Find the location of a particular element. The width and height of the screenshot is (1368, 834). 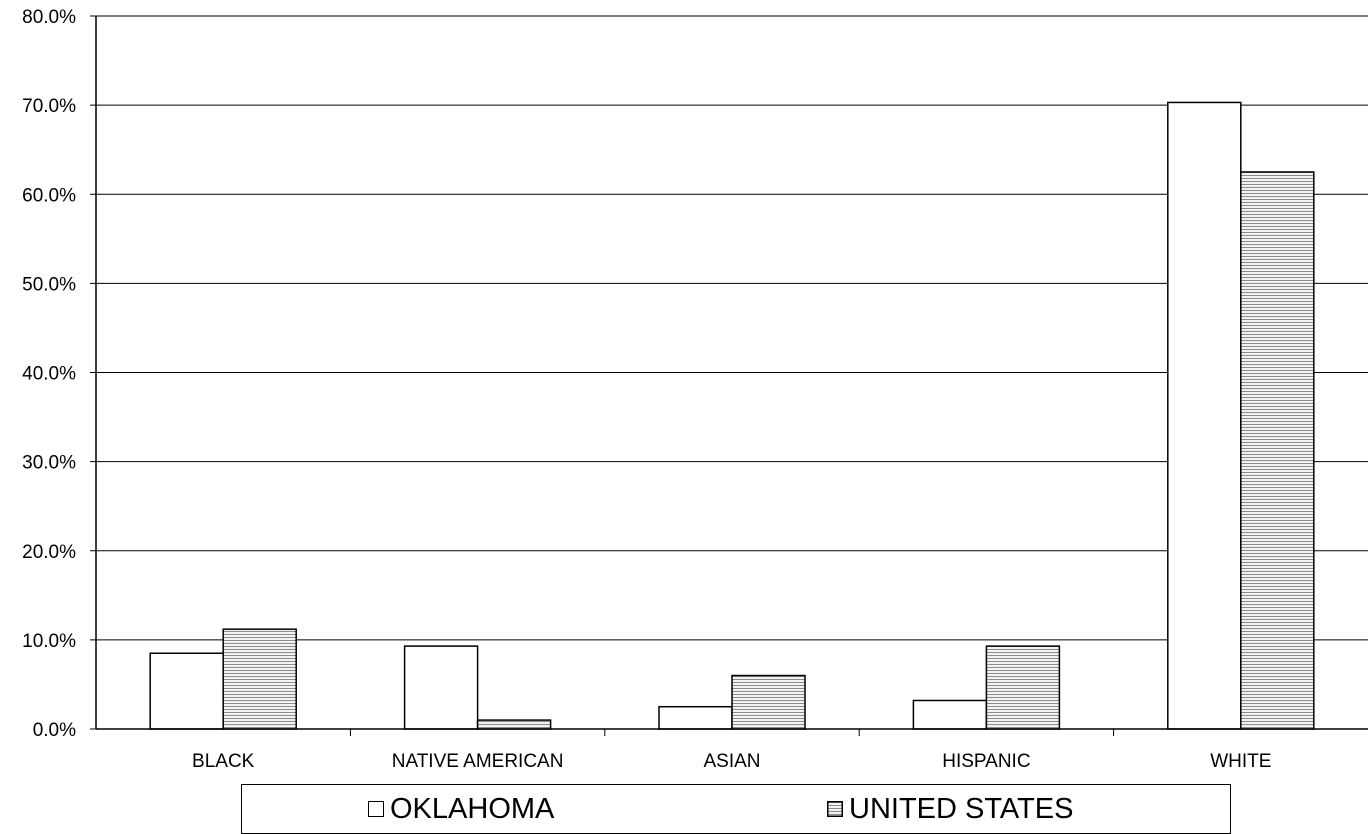

legend-swatch-oklahoma is located at coordinates (376, 809).